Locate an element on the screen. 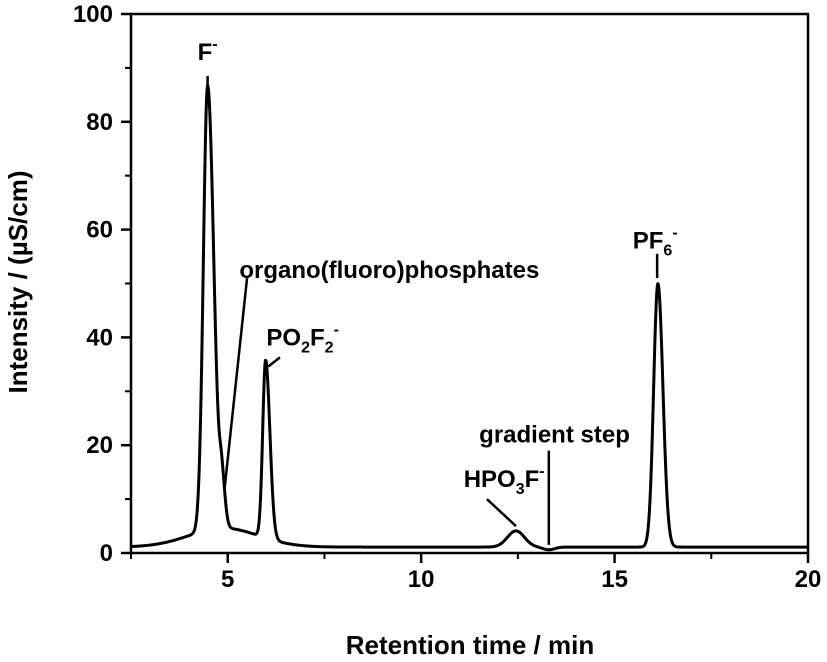  annotation-label-part: organo(fluoro)phosphates is located at coordinates (389, 270).